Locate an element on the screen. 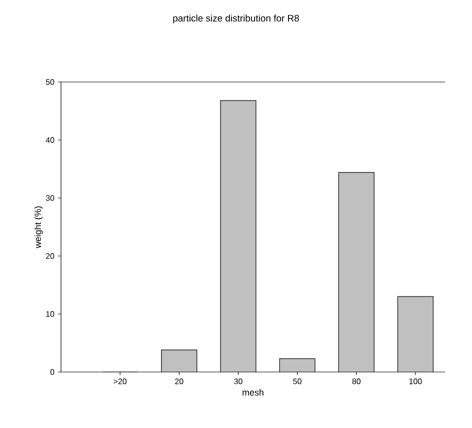 This screenshot has width=472, height=428. x-axis-title: mesh is located at coordinates (253, 392).